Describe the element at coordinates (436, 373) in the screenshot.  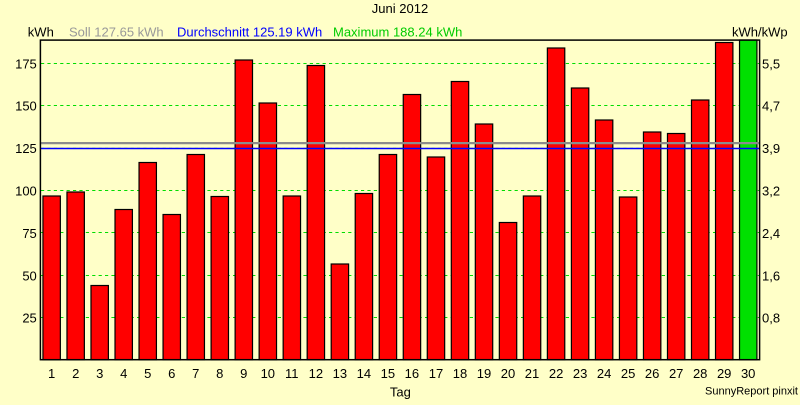
I see `svg-text: 17` at that location.